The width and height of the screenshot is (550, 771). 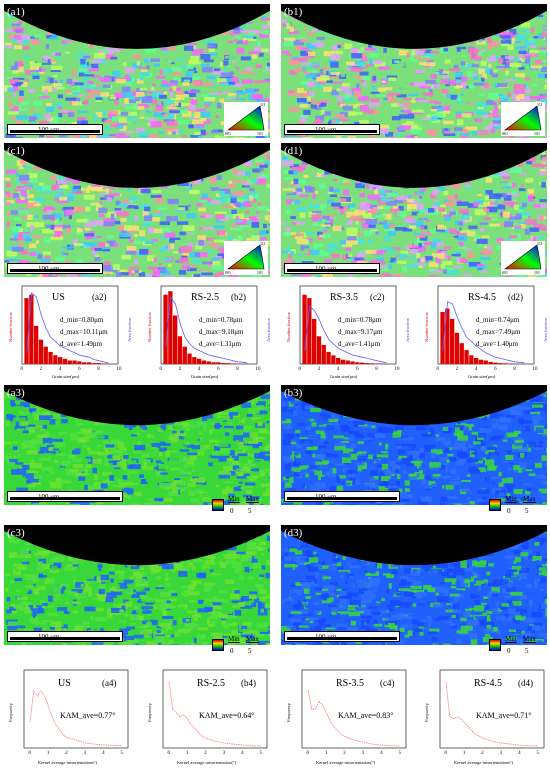 I want to click on grain-stat: d_ave=1.41μm, so click(x=359, y=344).